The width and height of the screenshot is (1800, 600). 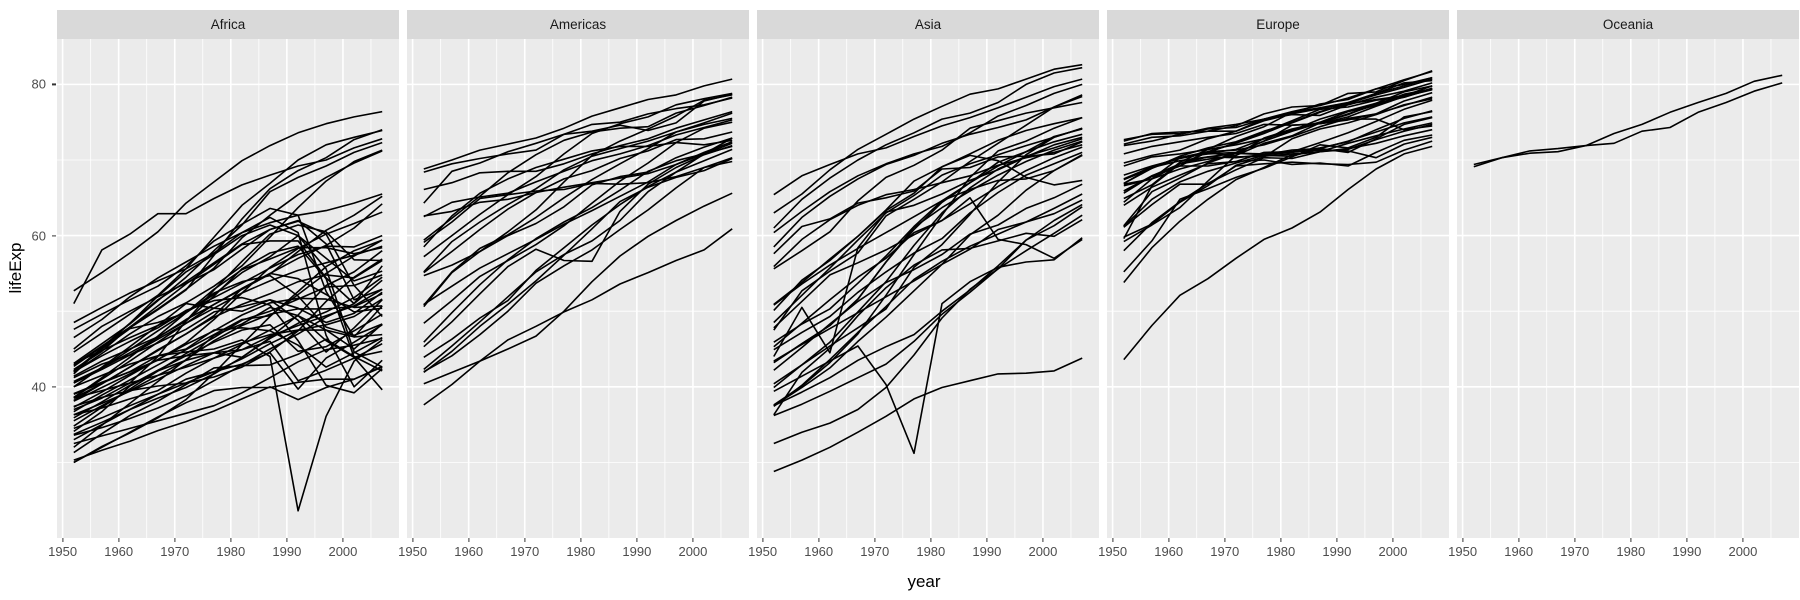 What do you see at coordinates (38, 387) in the screenshot?
I see `y-tick-label: 40` at bounding box center [38, 387].